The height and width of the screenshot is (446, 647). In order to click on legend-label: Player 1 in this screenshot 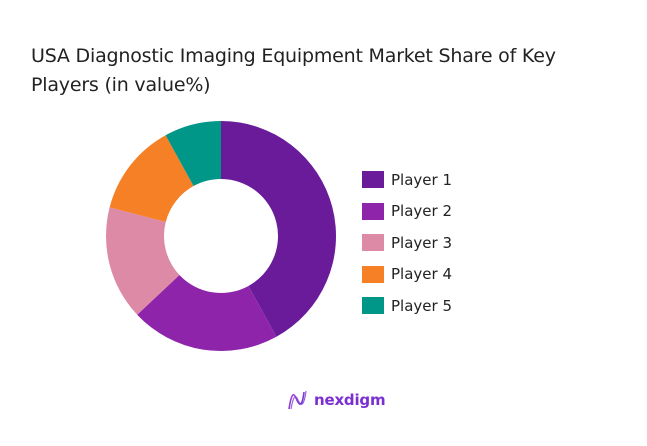, I will do `click(421, 179)`.